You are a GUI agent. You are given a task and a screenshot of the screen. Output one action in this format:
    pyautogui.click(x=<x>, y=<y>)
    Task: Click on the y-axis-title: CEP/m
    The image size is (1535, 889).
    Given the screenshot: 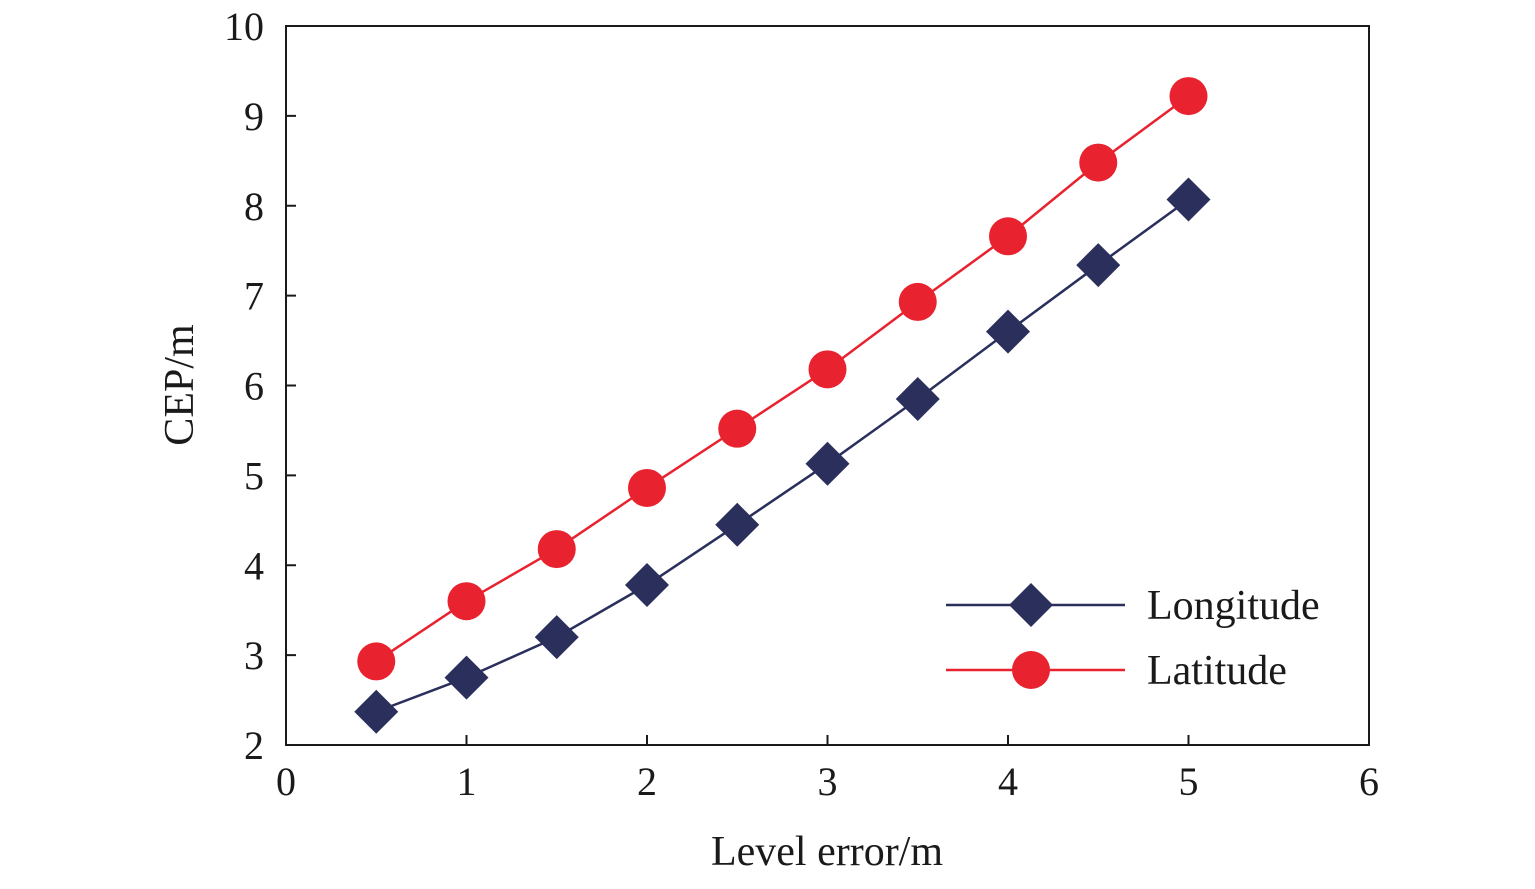 What is the action you would take?
    pyautogui.click(x=180, y=385)
    